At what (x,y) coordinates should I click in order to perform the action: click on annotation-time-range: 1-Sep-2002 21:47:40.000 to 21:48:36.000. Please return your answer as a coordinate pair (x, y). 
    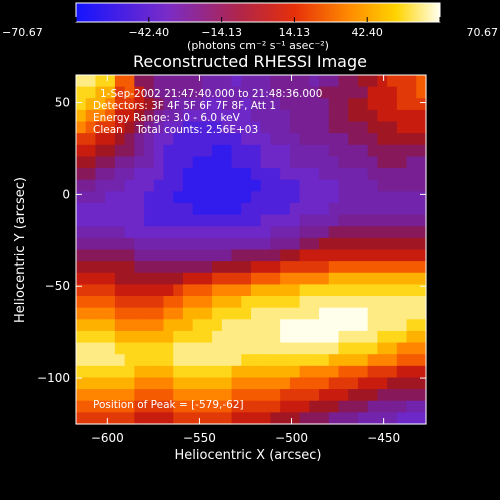
    Looking at the image, I should click on (211, 94).